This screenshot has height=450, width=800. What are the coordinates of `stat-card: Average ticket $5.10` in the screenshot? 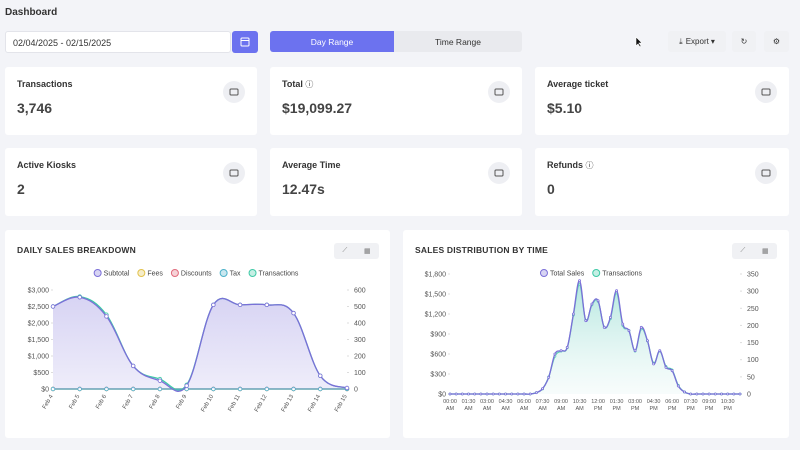 It's located at (662, 101).